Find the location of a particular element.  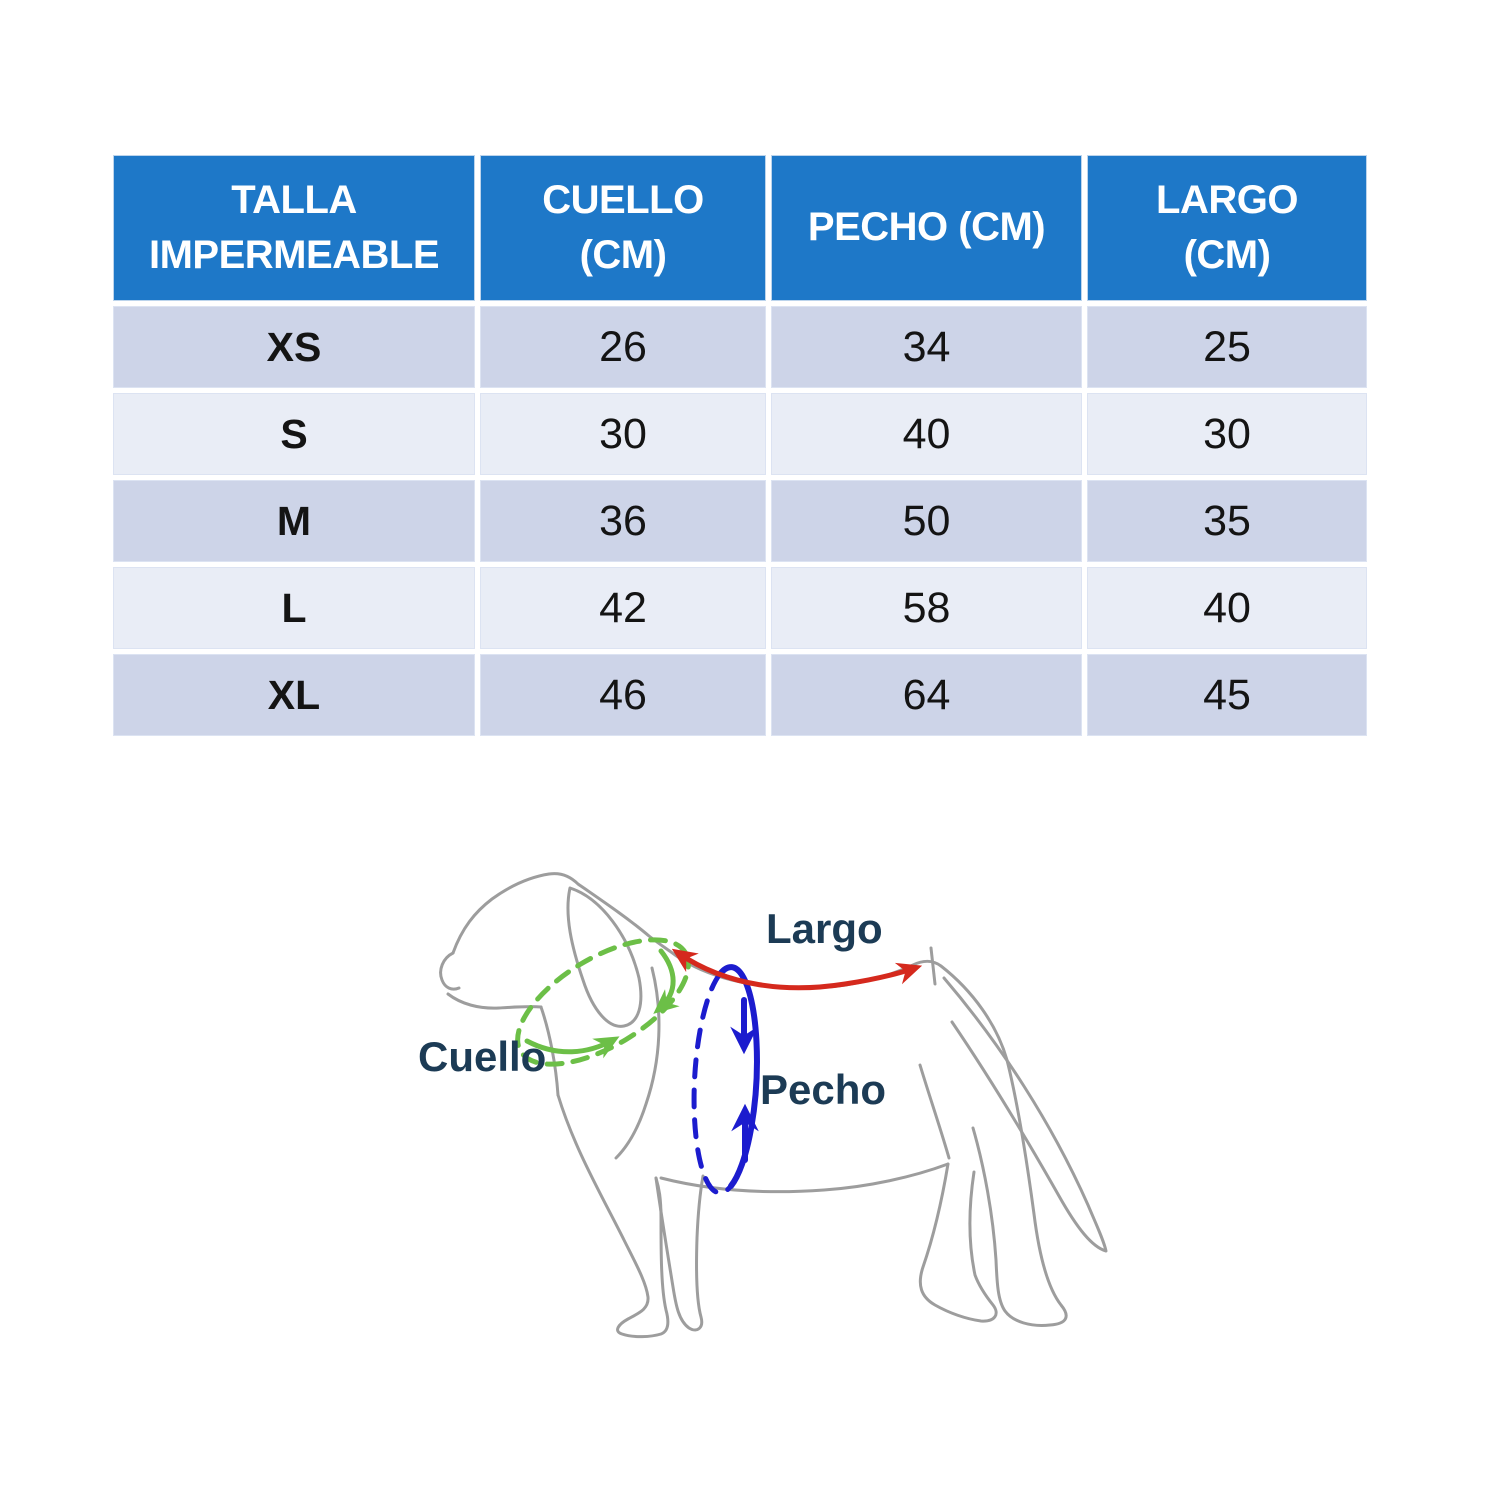

cell-pecho: 50 is located at coordinates (926, 521).